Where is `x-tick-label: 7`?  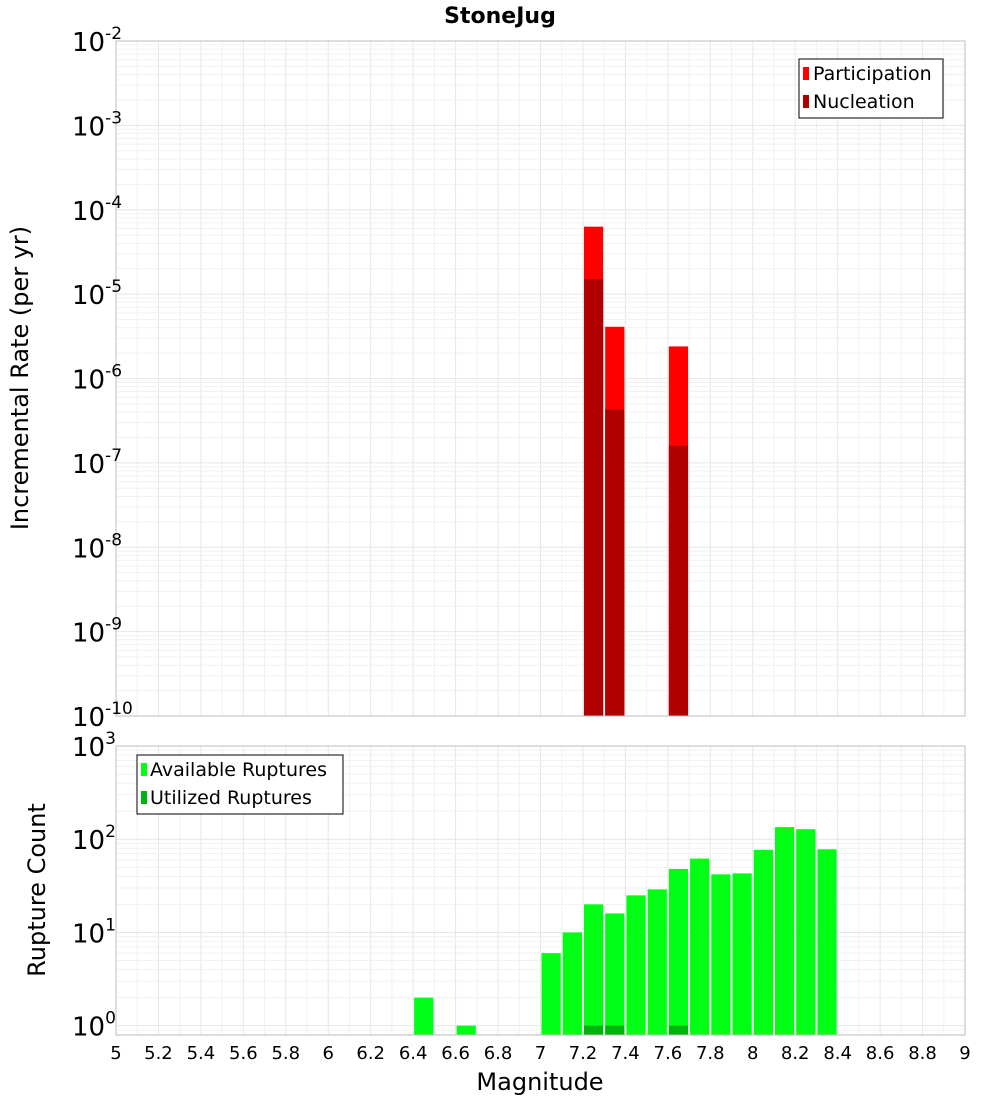 x-tick-label: 7 is located at coordinates (540, 1053).